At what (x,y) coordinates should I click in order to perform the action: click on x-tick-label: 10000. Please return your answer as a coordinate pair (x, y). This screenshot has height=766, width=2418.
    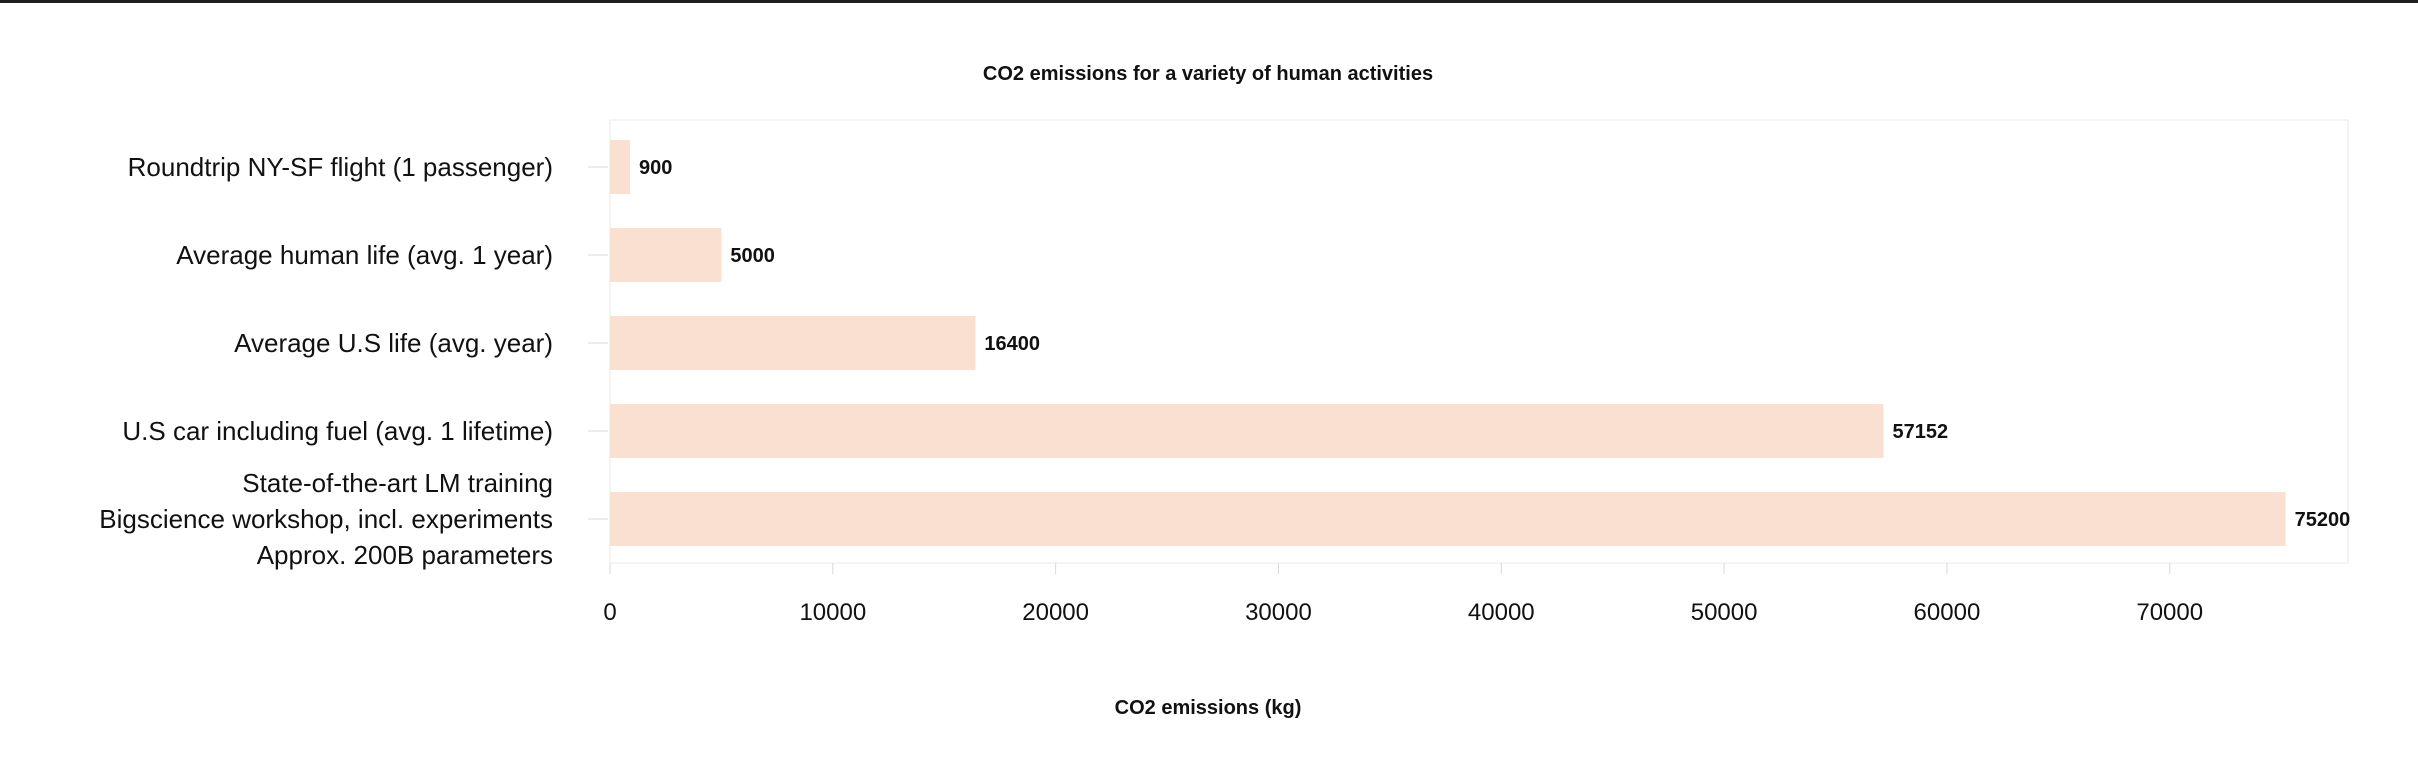
    Looking at the image, I should click on (832, 612).